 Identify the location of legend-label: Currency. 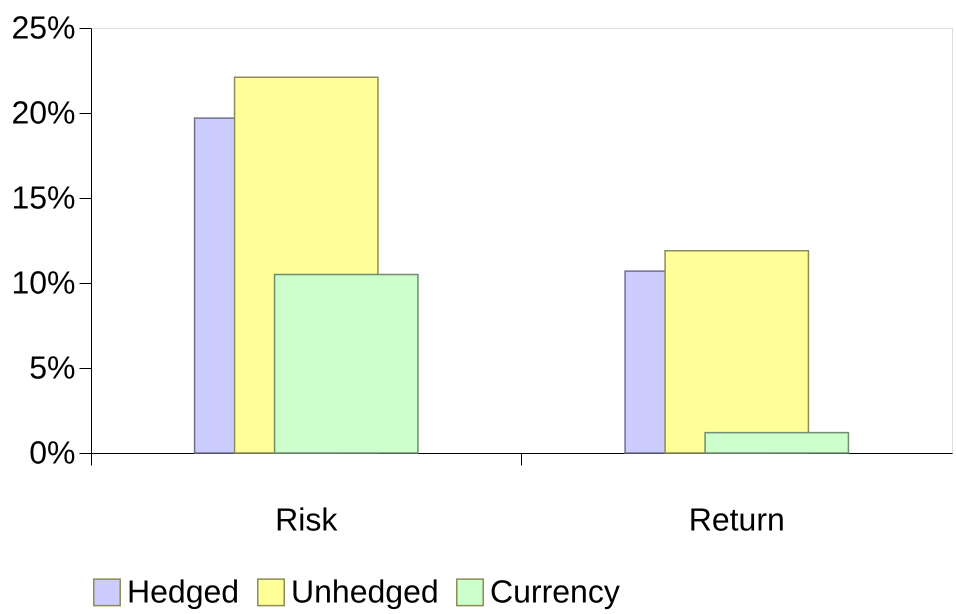
(555, 591).